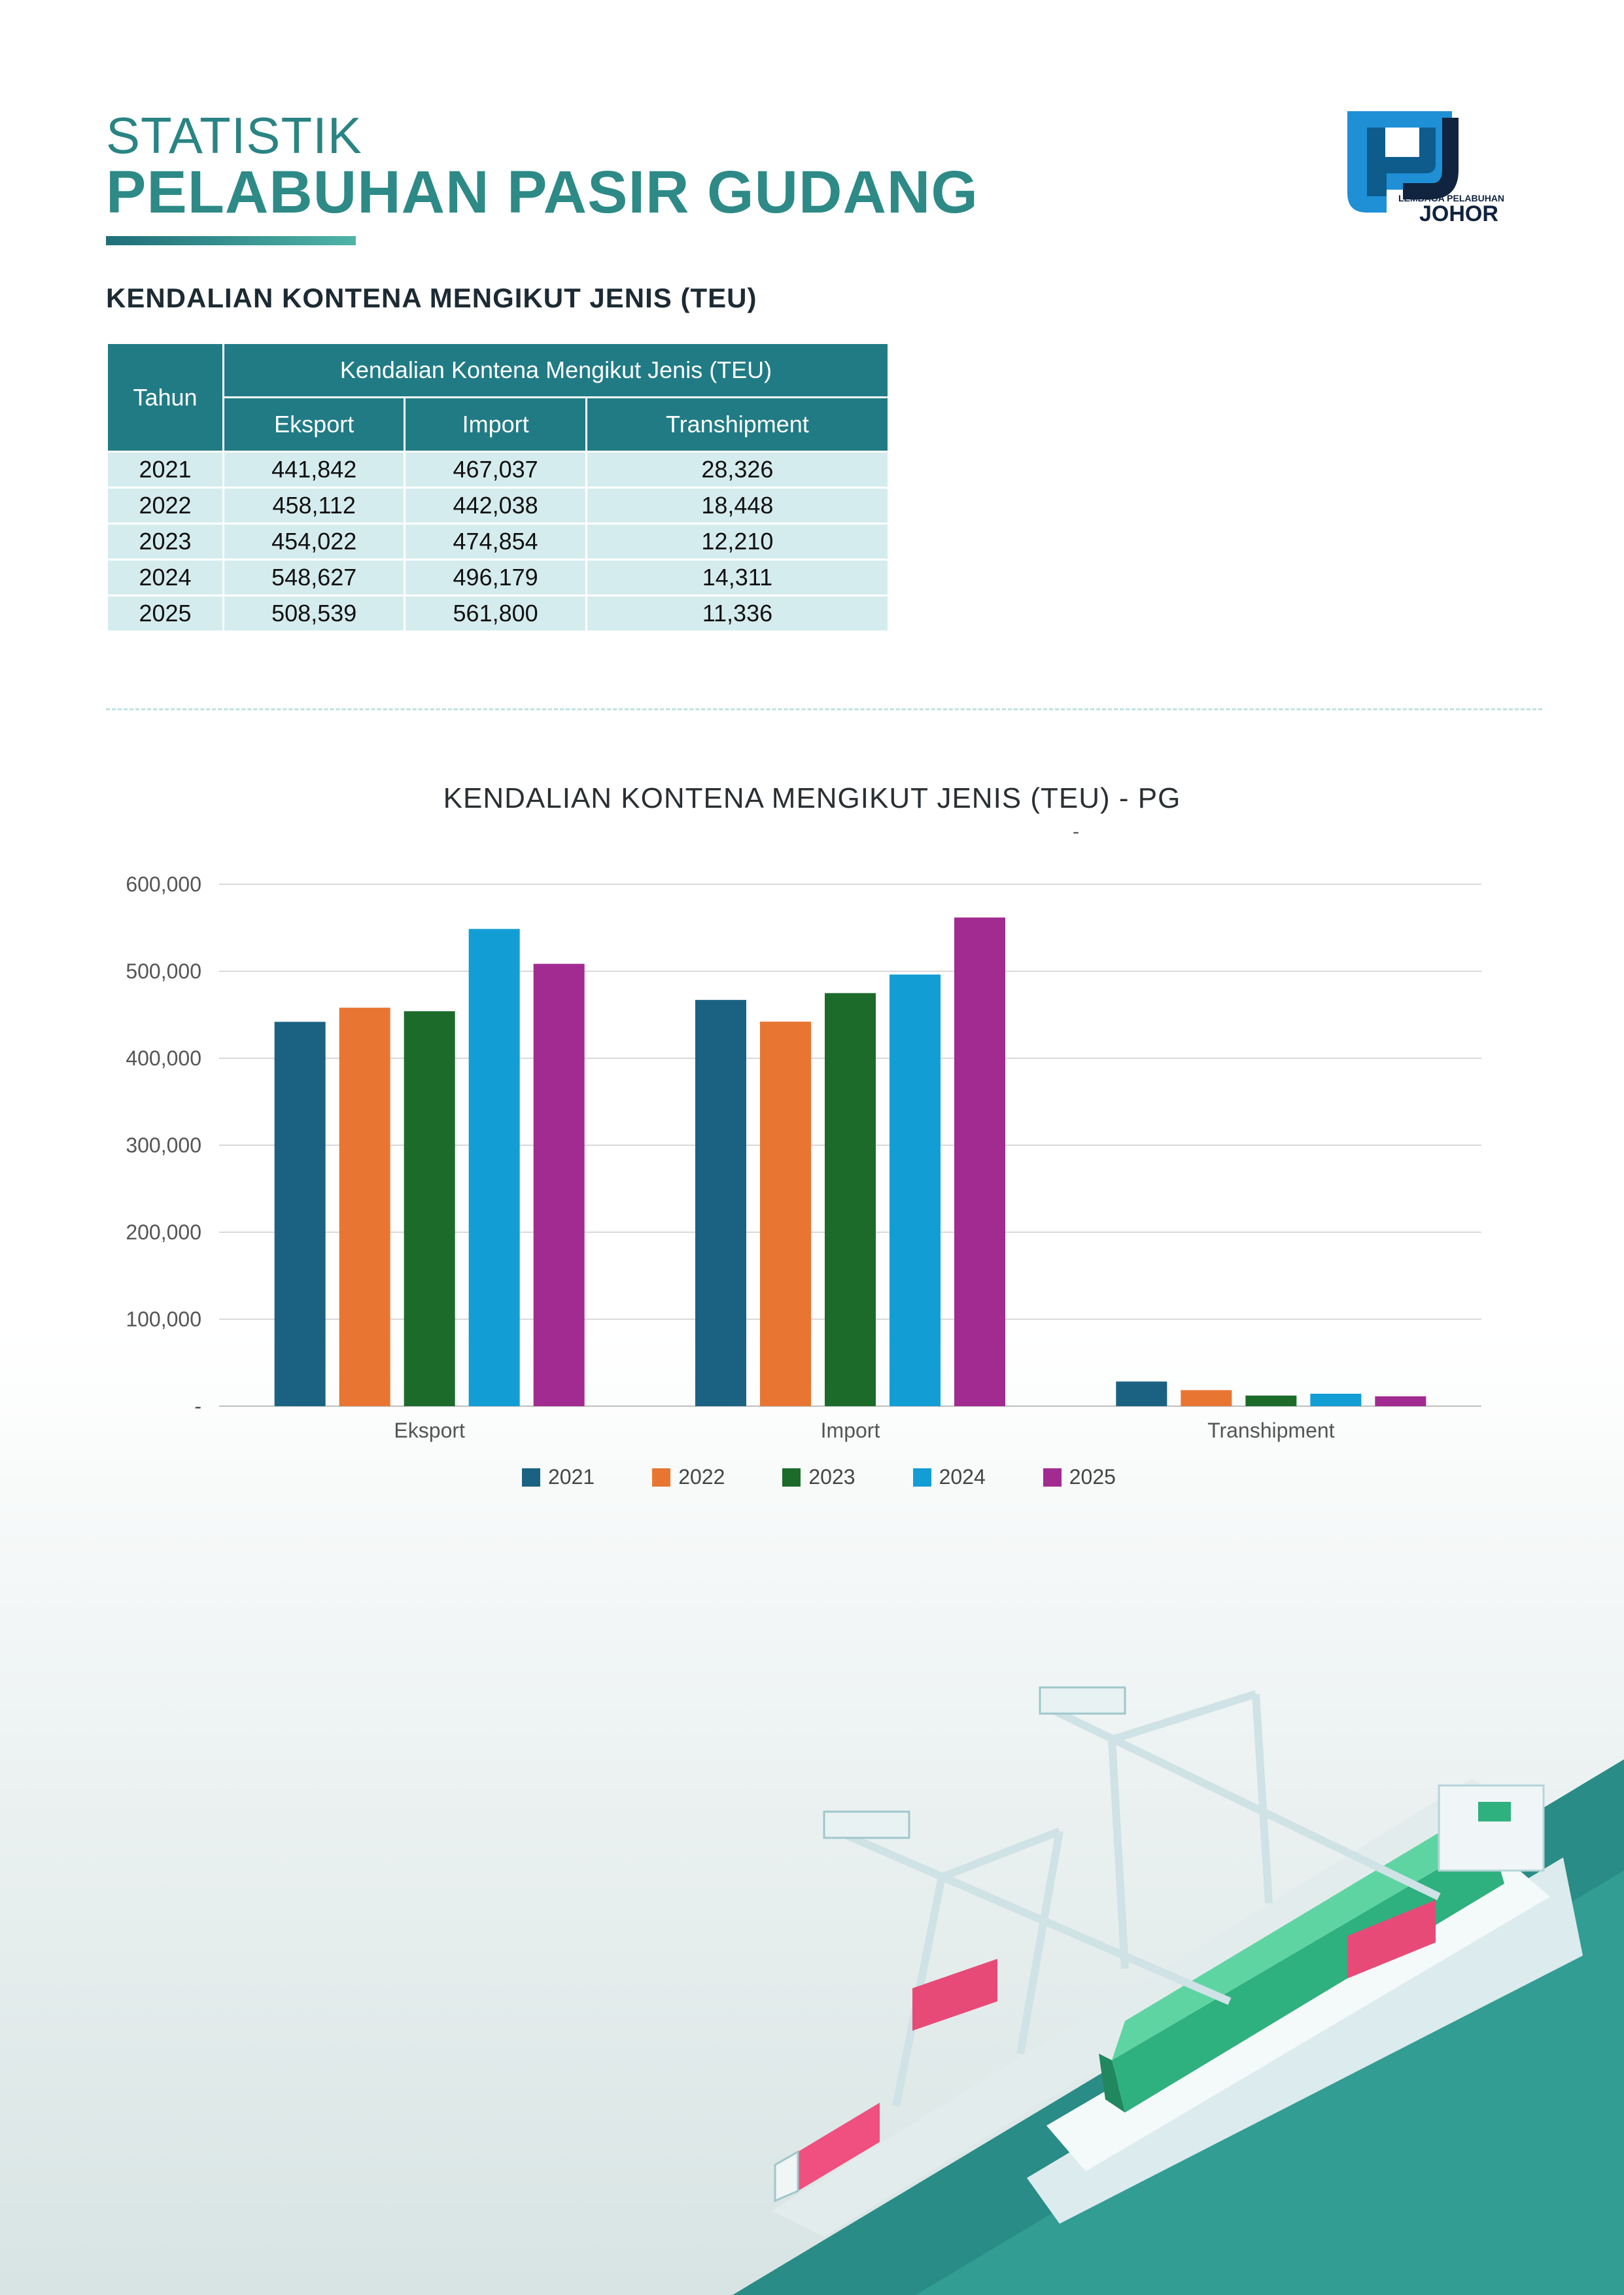  Describe the element at coordinates (1243, 1829) in the screenshot. I see `crane-right` at that location.